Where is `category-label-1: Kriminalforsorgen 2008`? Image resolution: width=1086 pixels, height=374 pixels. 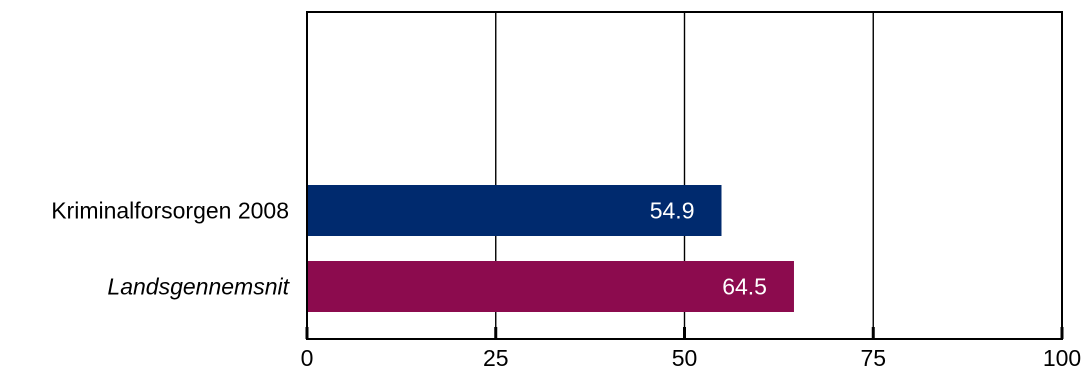 category-label-1: Kriminalforsorgen 2008 is located at coordinates (170, 211).